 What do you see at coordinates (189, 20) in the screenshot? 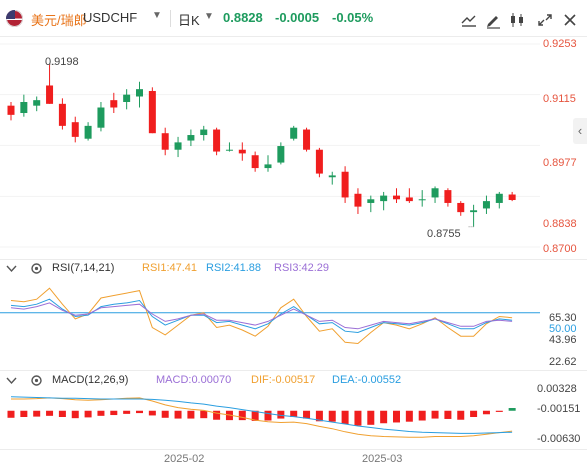
I see `period-selector: 日K` at bounding box center [189, 20].